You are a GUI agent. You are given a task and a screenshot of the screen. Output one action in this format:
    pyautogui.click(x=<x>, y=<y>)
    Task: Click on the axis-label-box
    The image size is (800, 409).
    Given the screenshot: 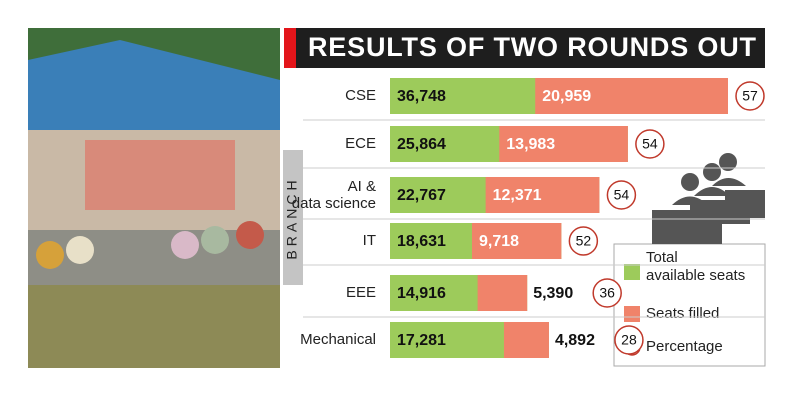 What is the action you would take?
    pyautogui.click(x=293, y=217)
    